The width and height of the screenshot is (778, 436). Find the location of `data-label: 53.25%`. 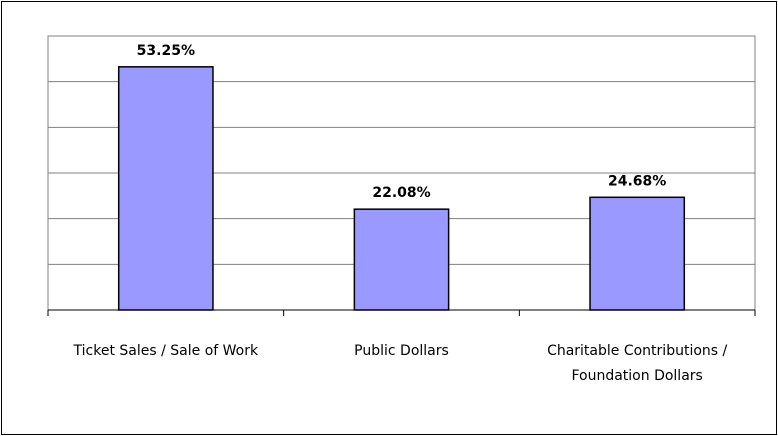

data-label: 53.25% is located at coordinates (166, 51).